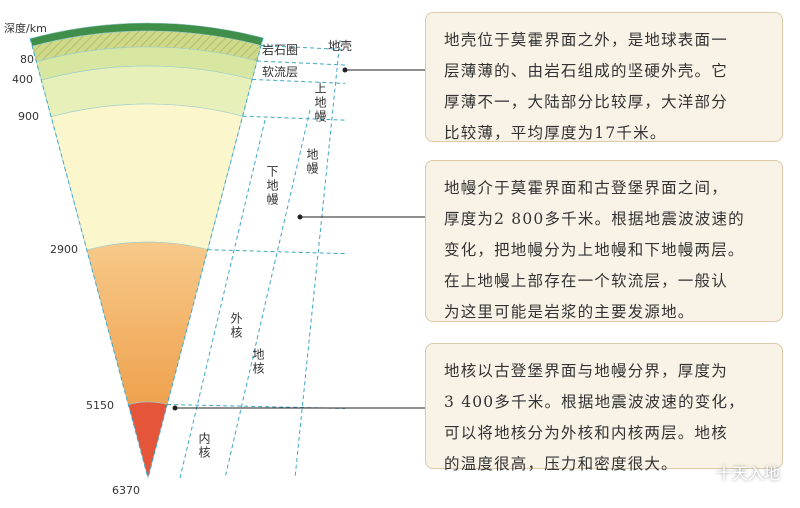 The height and width of the screenshot is (508, 800). I want to click on box-line: 在上地幔上部存在一个软流层，一般认, so click(586, 281).